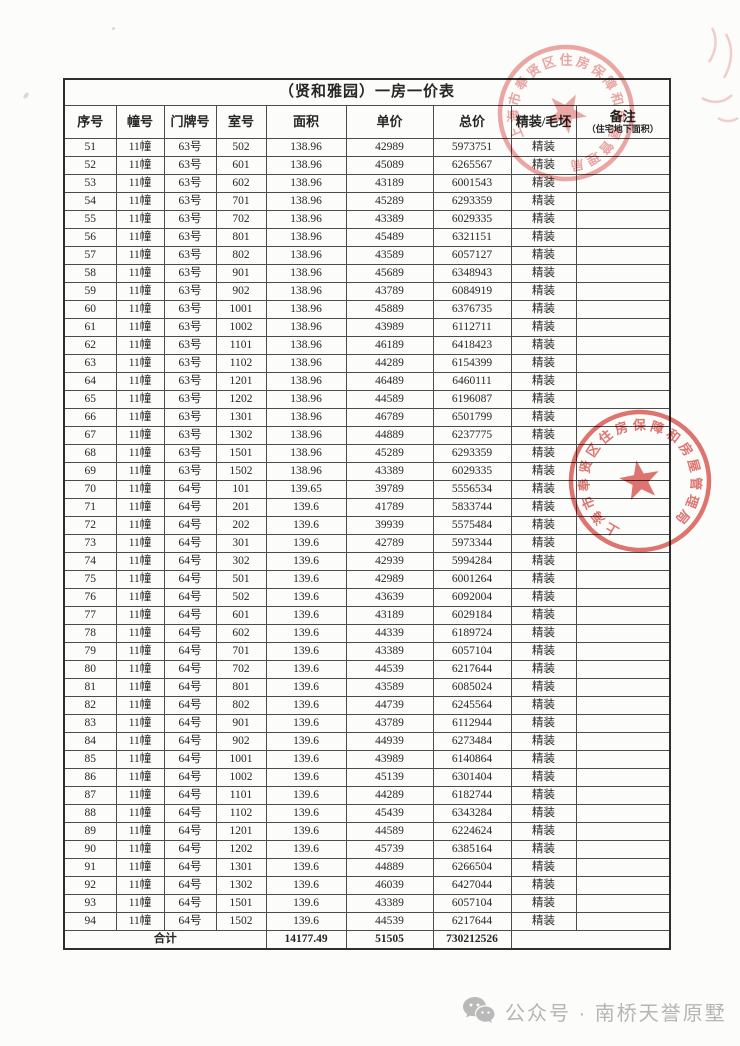  I want to click on col-header-unit-price: 单价, so click(389, 122).